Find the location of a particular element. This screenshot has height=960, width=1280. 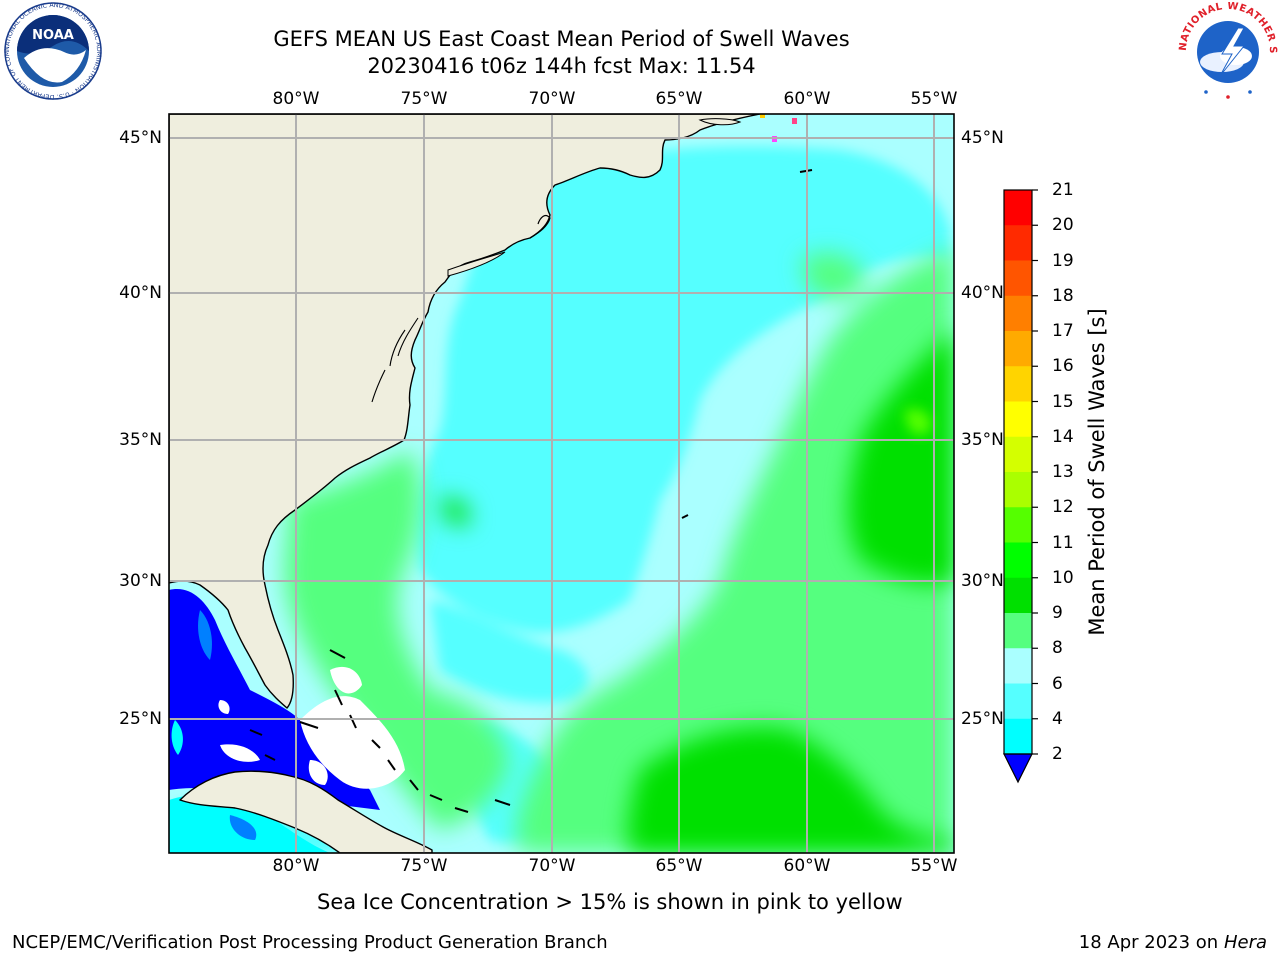

colorbar-extension is located at coordinates (1018, 768).